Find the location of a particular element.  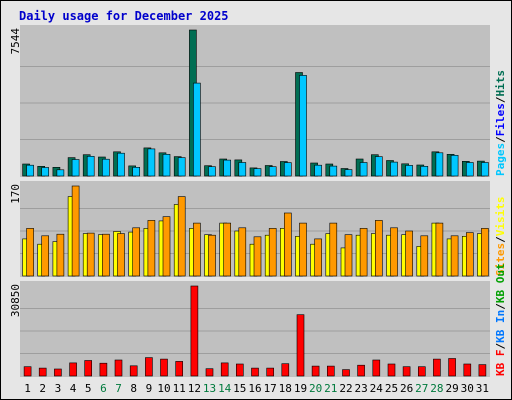

day-label-23: 23 is located at coordinates (360, 388).